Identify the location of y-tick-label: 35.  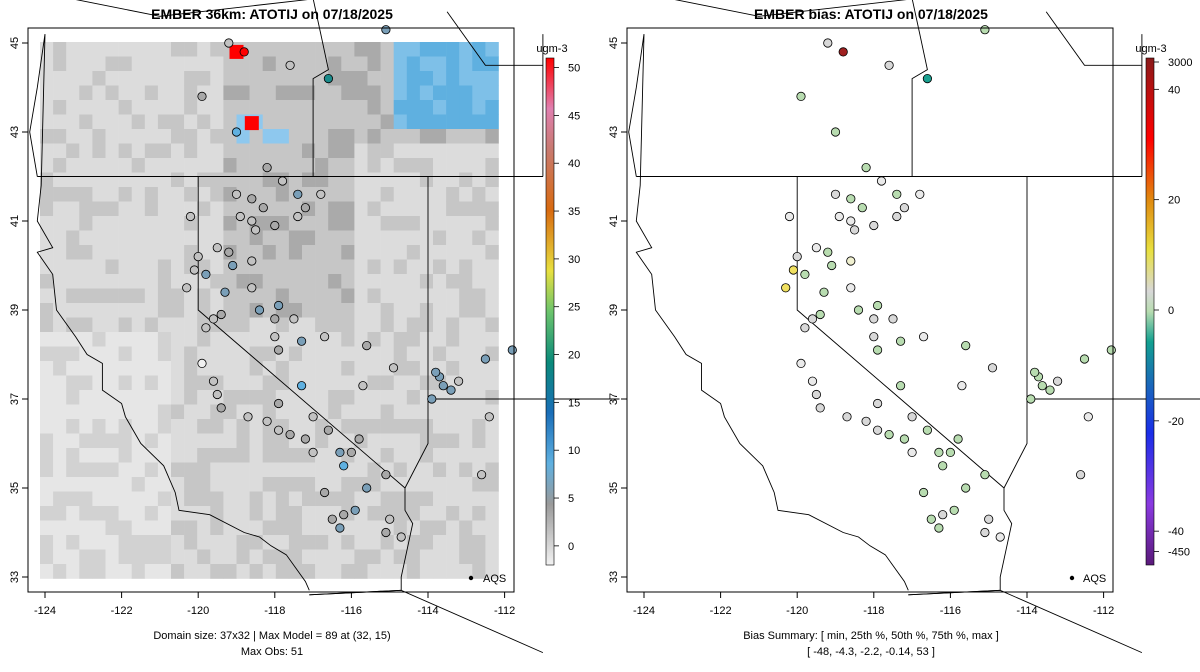
(614, 488).